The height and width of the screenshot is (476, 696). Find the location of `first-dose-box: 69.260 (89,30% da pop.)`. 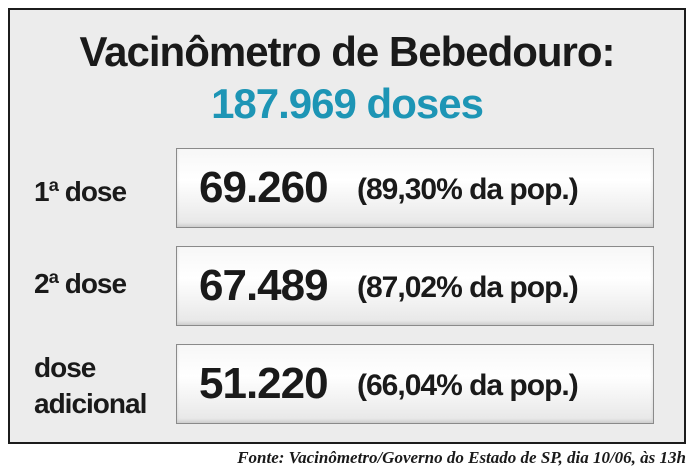

first-dose-box: 69.260 (89,30% da pop.) is located at coordinates (415, 188).